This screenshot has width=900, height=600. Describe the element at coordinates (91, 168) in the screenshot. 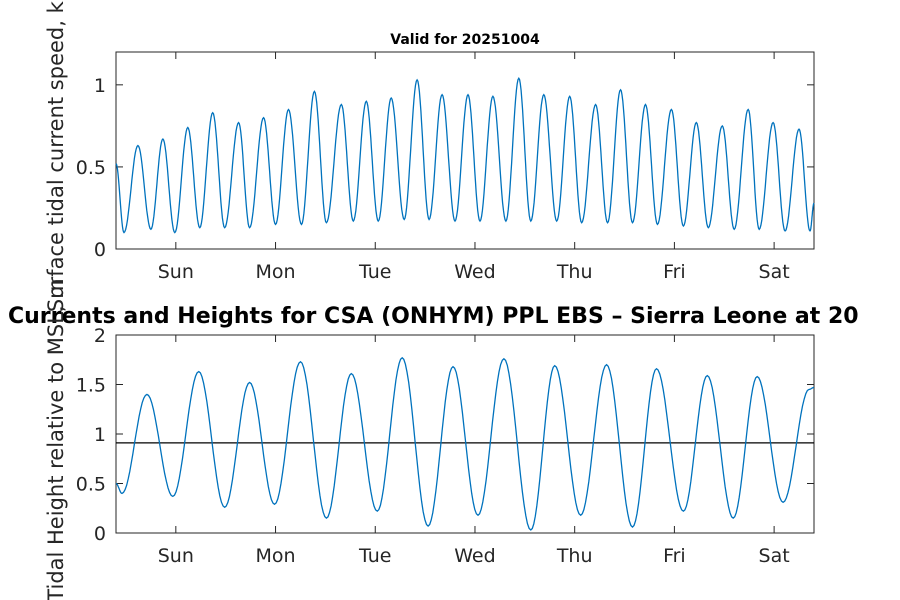

I see `top-y-tick-label: 0.5` at that location.